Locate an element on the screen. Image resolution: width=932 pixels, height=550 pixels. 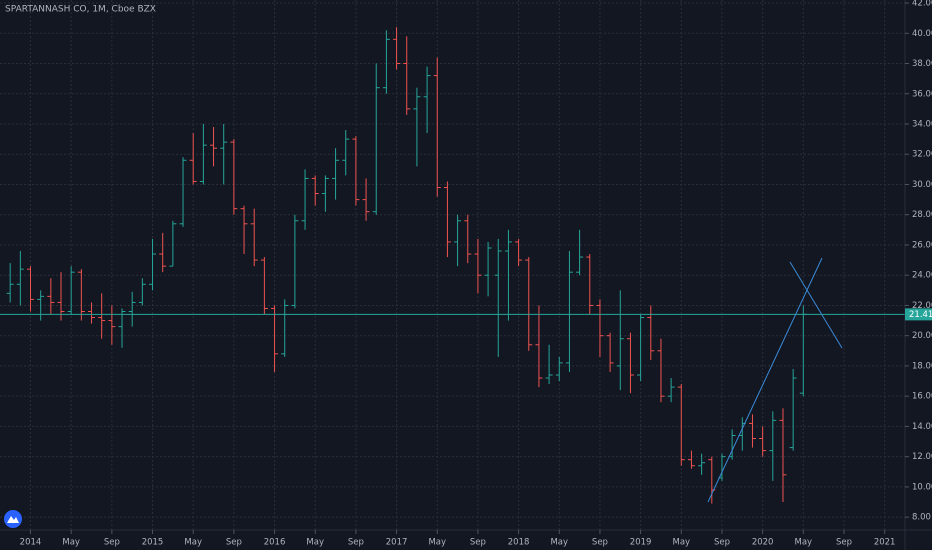
y-tick-label: 36.00 is located at coordinates (922, 94).